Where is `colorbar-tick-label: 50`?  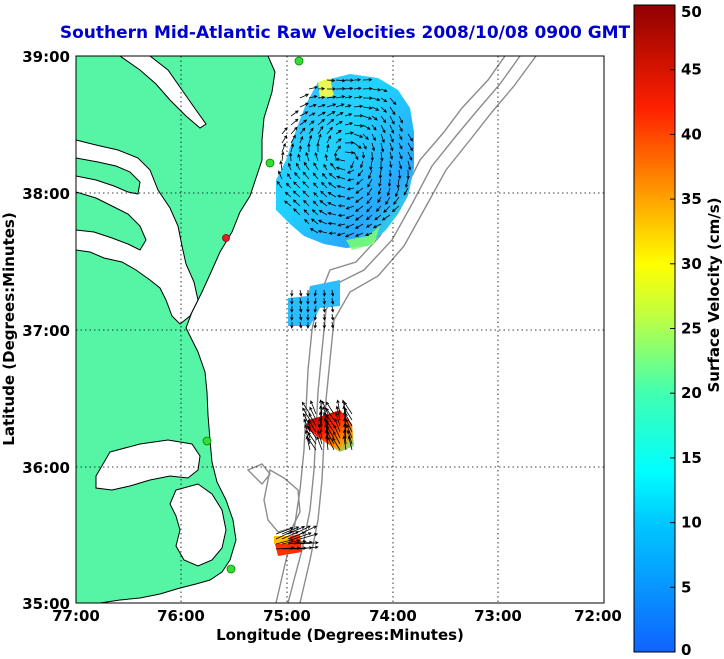
colorbar-tick-label: 50 is located at coordinates (691, 12).